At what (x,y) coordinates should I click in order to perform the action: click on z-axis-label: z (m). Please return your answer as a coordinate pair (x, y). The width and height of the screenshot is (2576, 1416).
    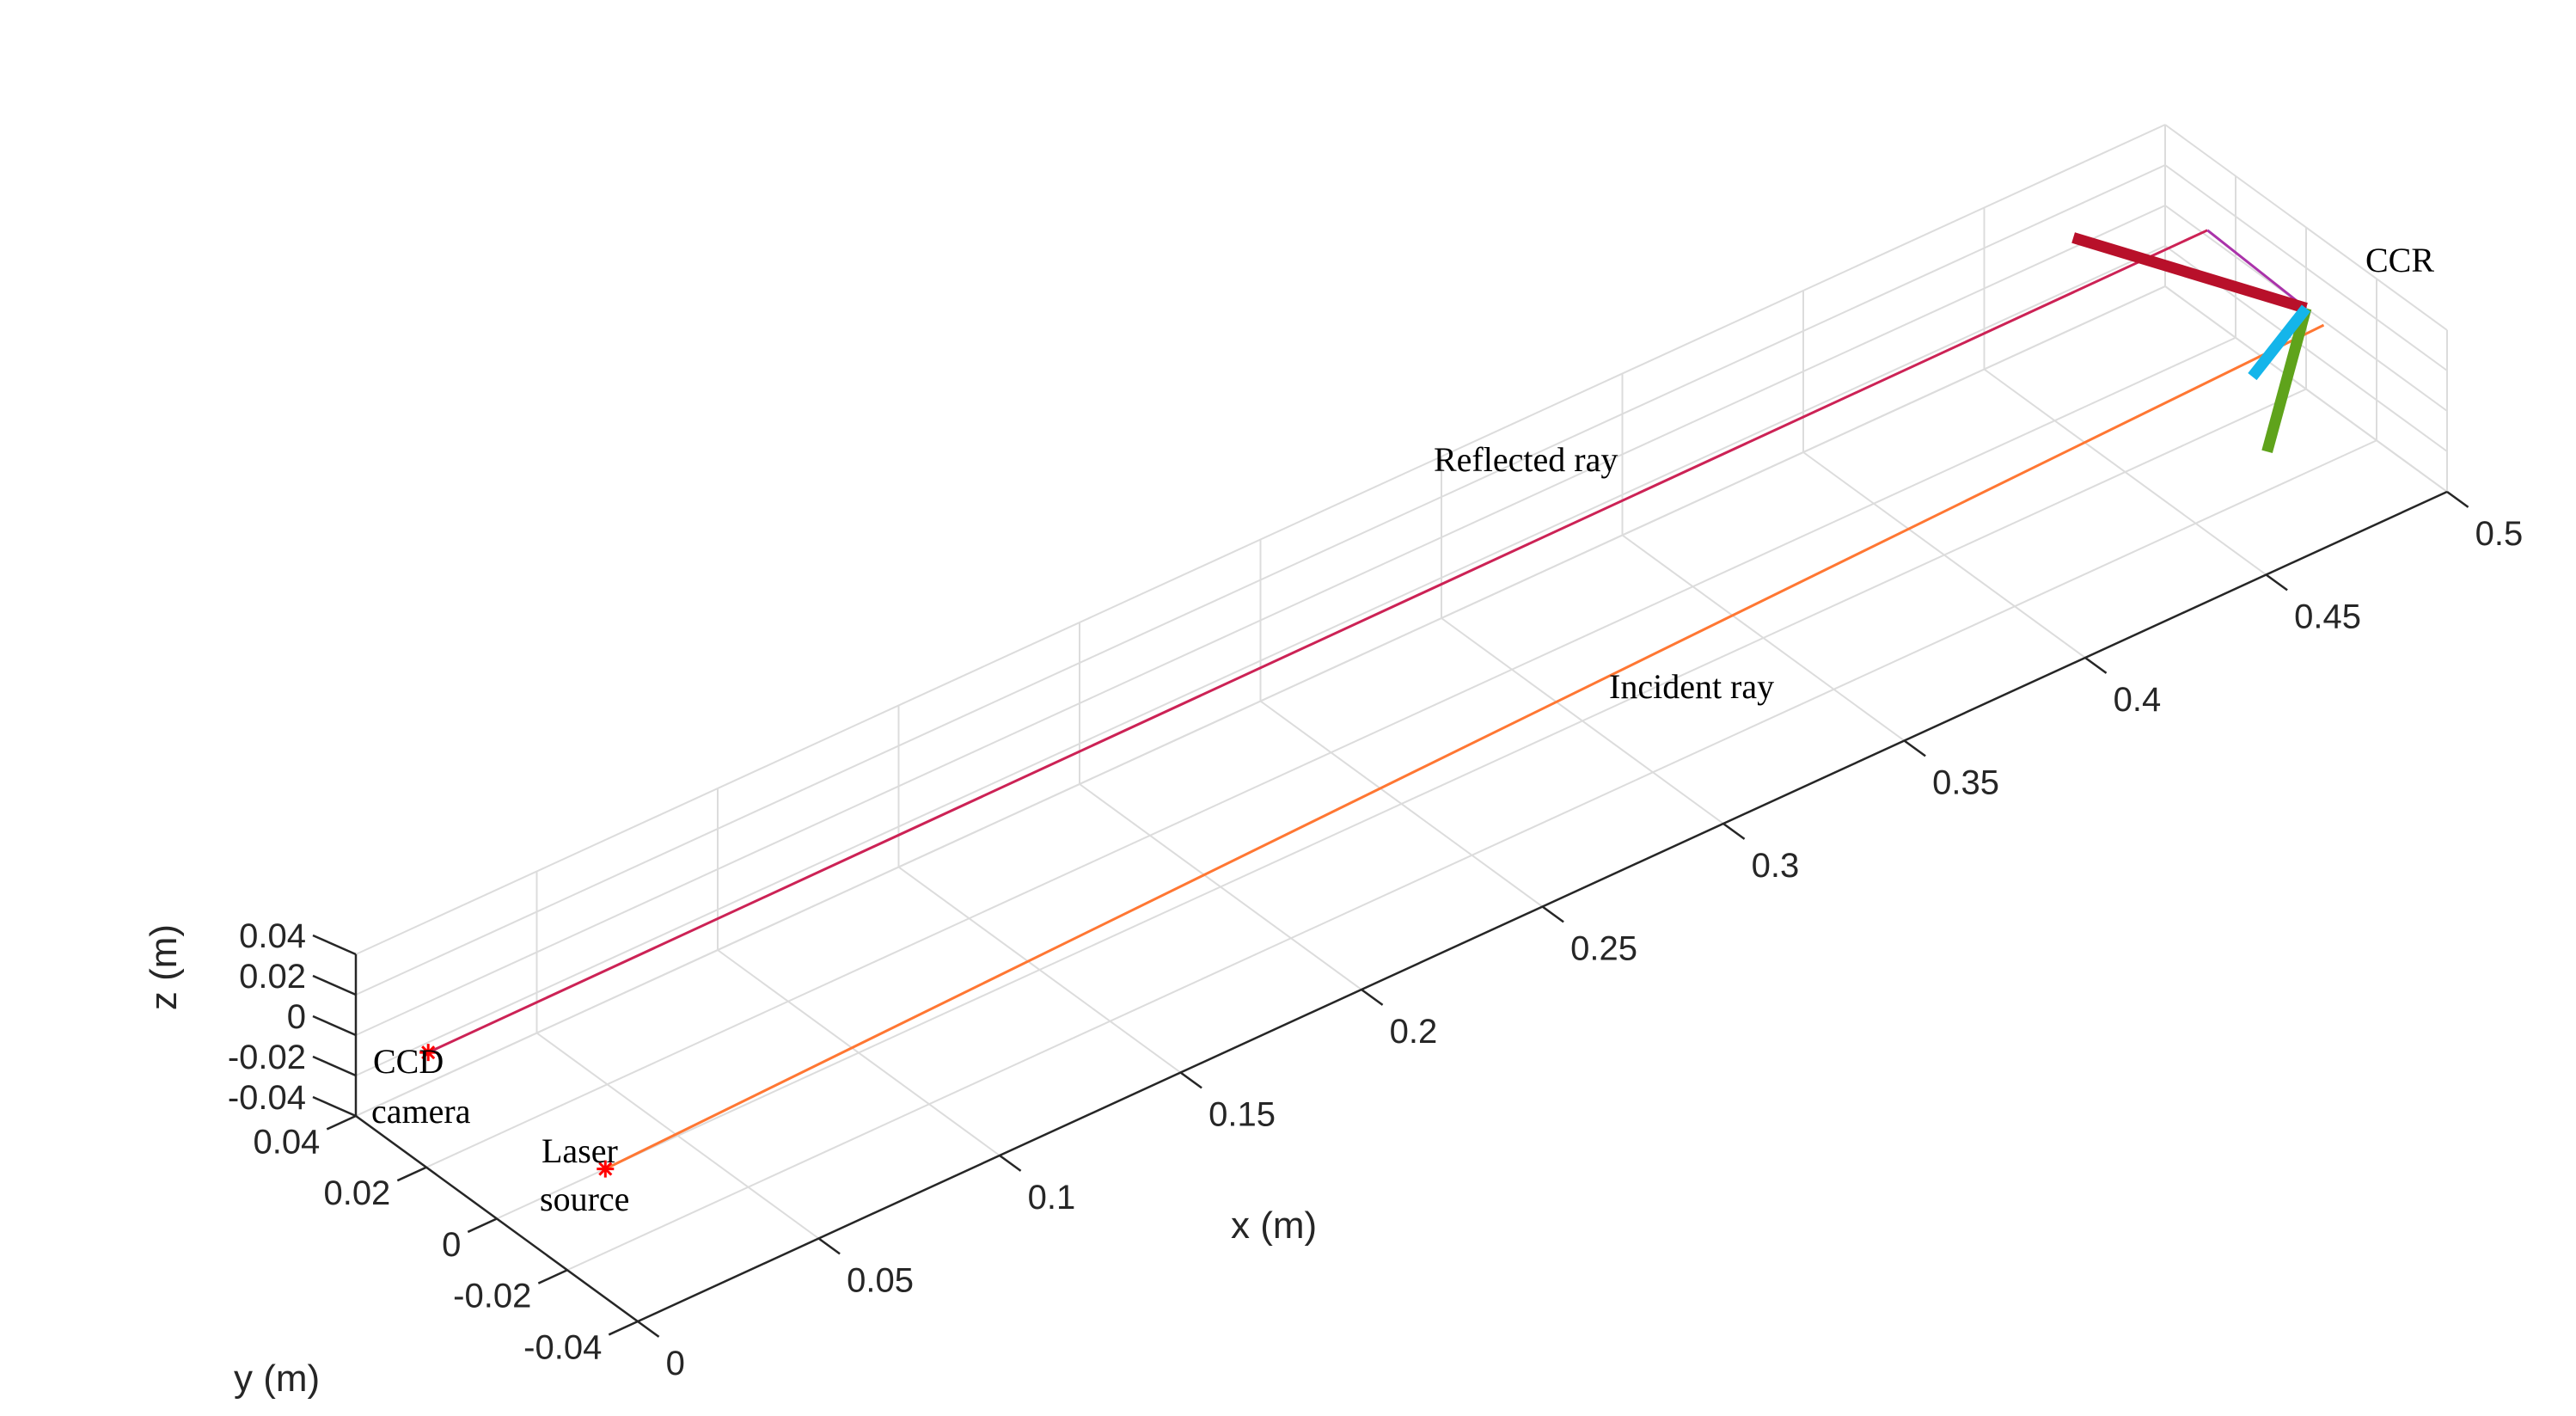
    Looking at the image, I should click on (164, 967).